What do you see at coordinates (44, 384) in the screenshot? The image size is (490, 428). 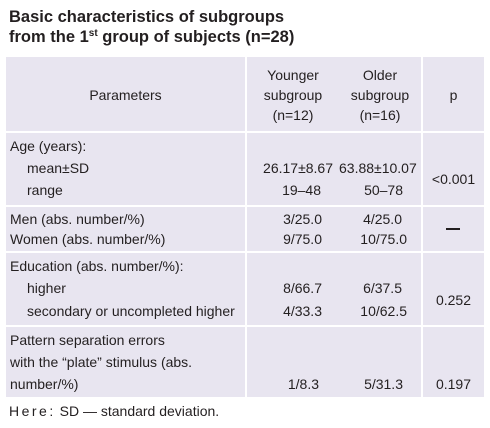 I see `pattern-label-line-3: number/%)` at bounding box center [44, 384].